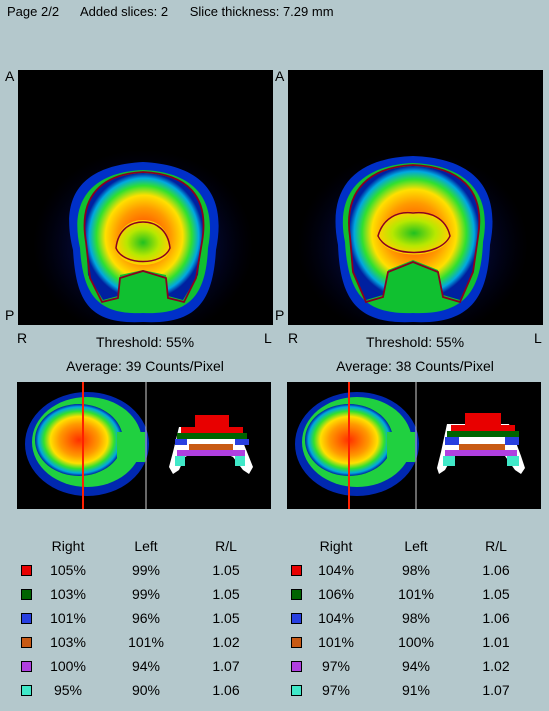 The width and height of the screenshot is (549, 711). Describe the element at coordinates (146, 618) in the screenshot. I see `cell-left-value: 96%` at that location.